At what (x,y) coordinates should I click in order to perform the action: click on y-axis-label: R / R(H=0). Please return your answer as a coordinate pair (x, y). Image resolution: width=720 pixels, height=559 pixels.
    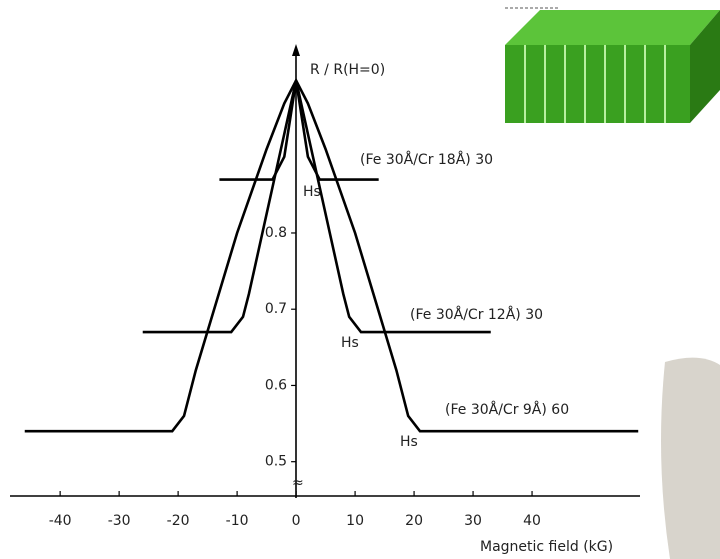
    Looking at the image, I should click on (347, 70).